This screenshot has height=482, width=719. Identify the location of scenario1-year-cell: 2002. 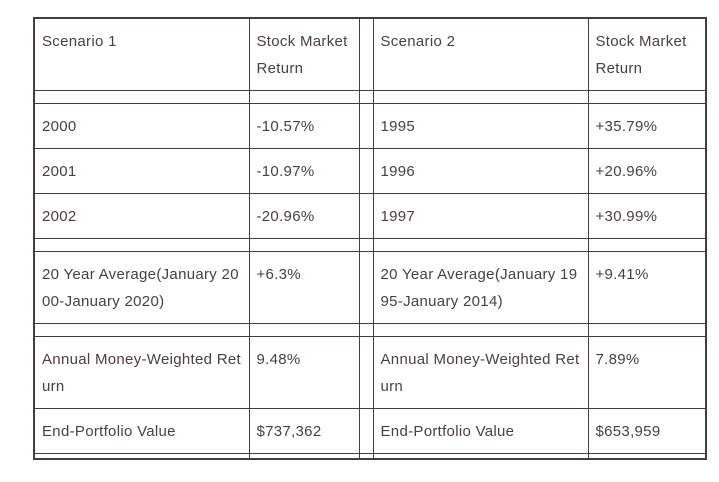
(141, 216).